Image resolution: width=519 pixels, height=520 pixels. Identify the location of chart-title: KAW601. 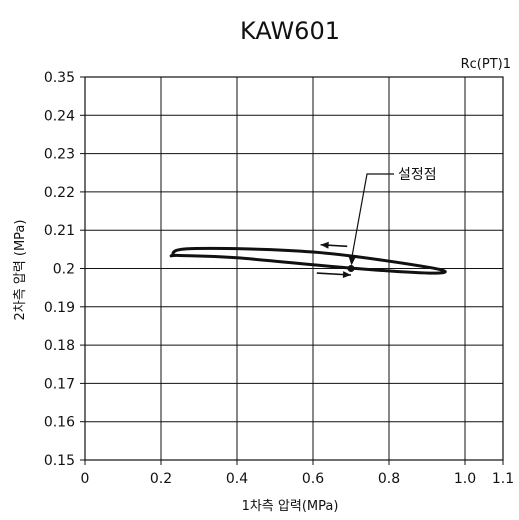
(290, 31).